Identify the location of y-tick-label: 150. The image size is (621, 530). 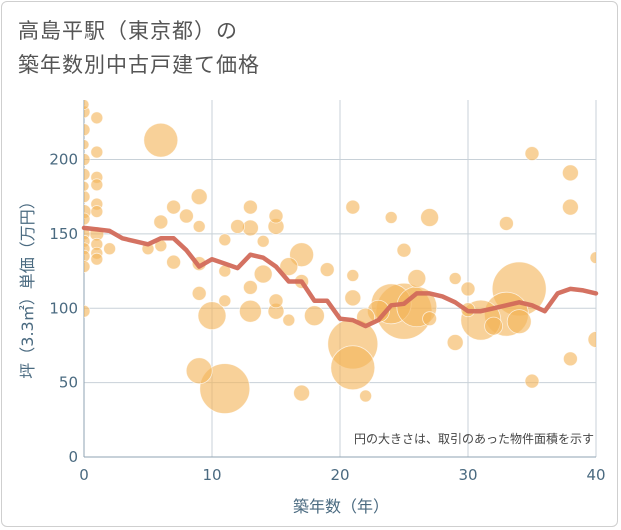
(63, 234).